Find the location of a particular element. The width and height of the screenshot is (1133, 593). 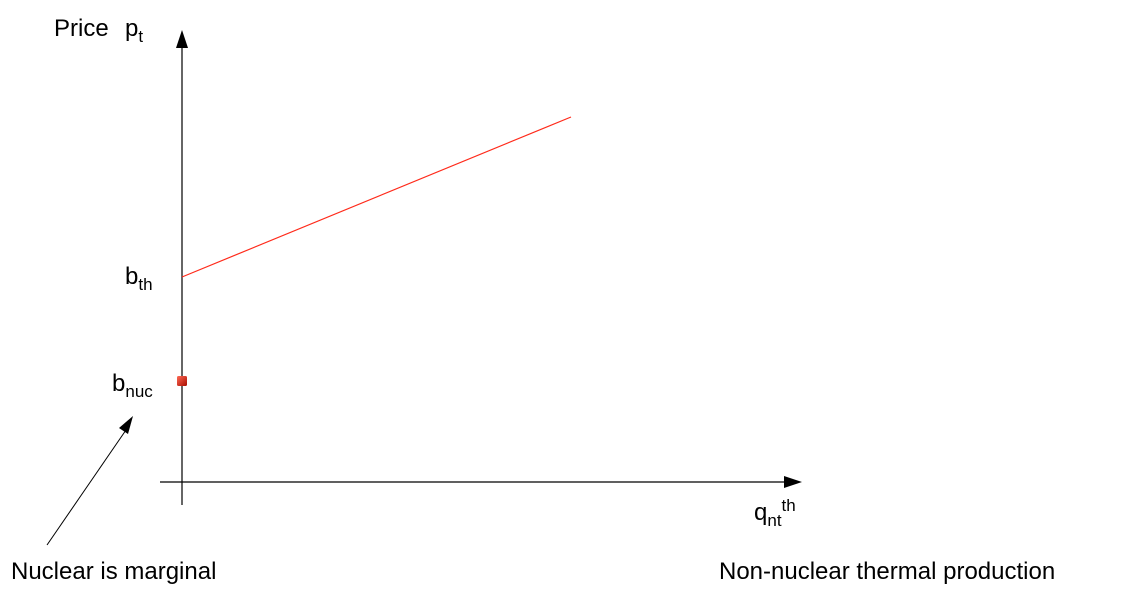

price-label: Price is located at coordinates (81, 29).